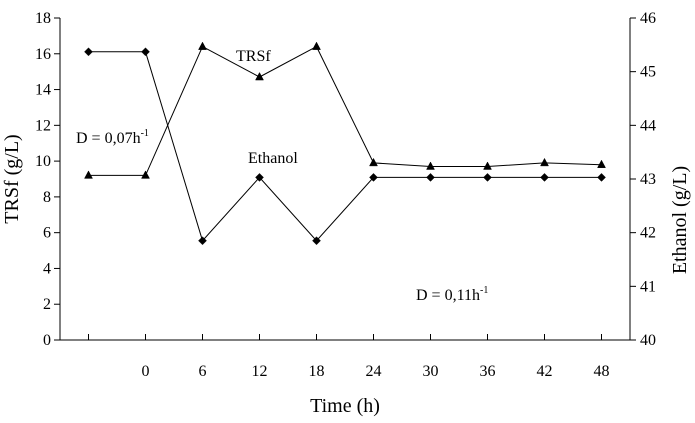 The width and height of the screenshot is (695, 423). I want to click on right-y-tick-label: 42, so click(648, 233).